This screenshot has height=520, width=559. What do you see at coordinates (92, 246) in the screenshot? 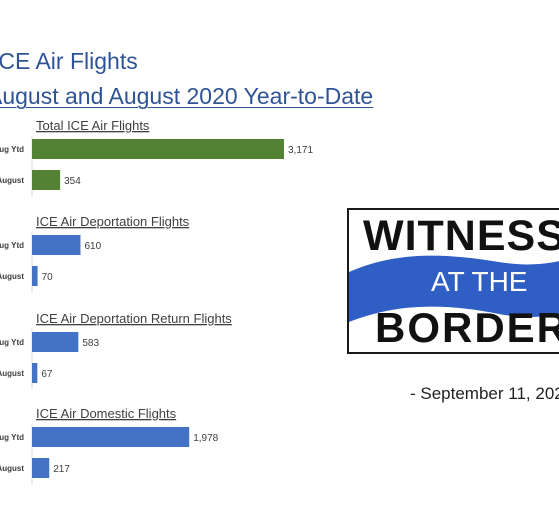
I see `data-label: 610` at bounding box center [92, 246].